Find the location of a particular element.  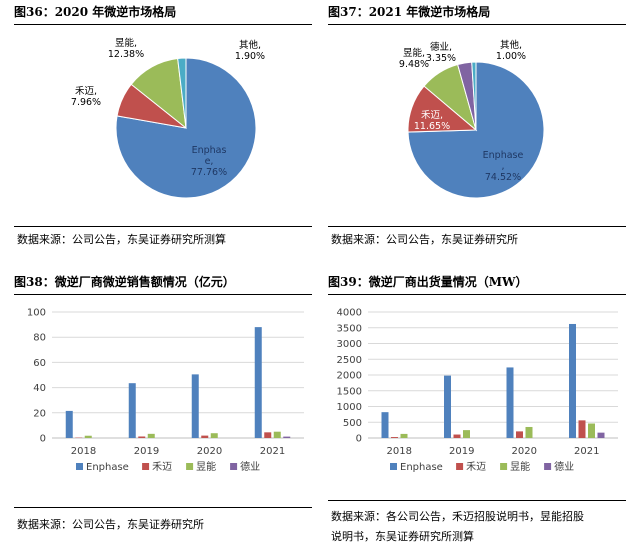

pie-label-enphase: Enphase, 74.52% is located at coordinates (503, 166).